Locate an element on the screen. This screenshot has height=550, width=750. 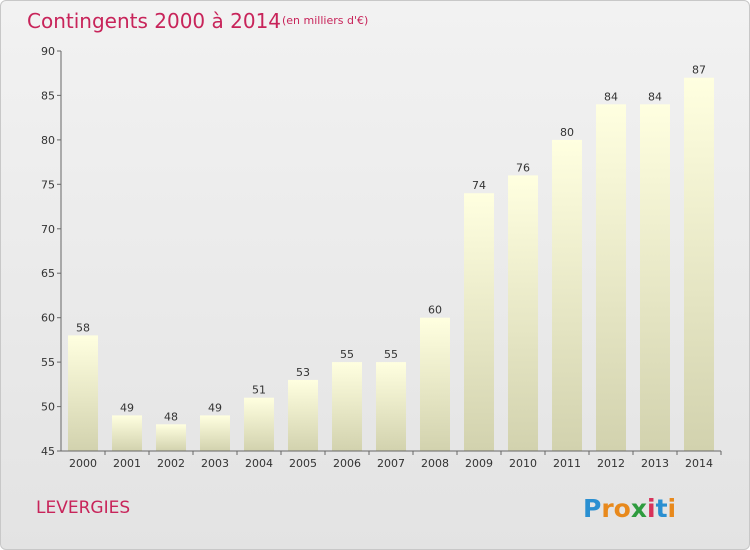
data-label: 53 is located at coordinates (303, 372).